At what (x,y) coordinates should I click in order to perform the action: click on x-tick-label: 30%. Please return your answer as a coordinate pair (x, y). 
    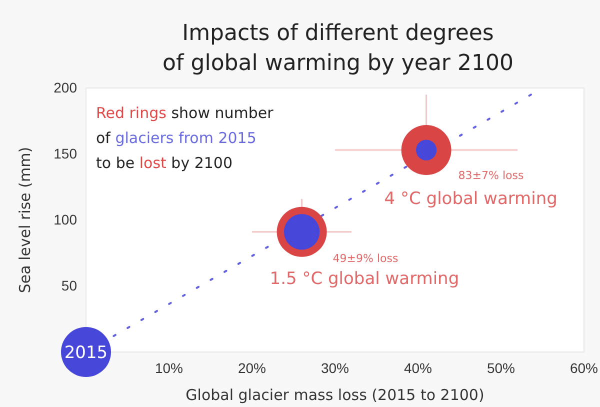
    Looking at the image, I should click on (335, 368).